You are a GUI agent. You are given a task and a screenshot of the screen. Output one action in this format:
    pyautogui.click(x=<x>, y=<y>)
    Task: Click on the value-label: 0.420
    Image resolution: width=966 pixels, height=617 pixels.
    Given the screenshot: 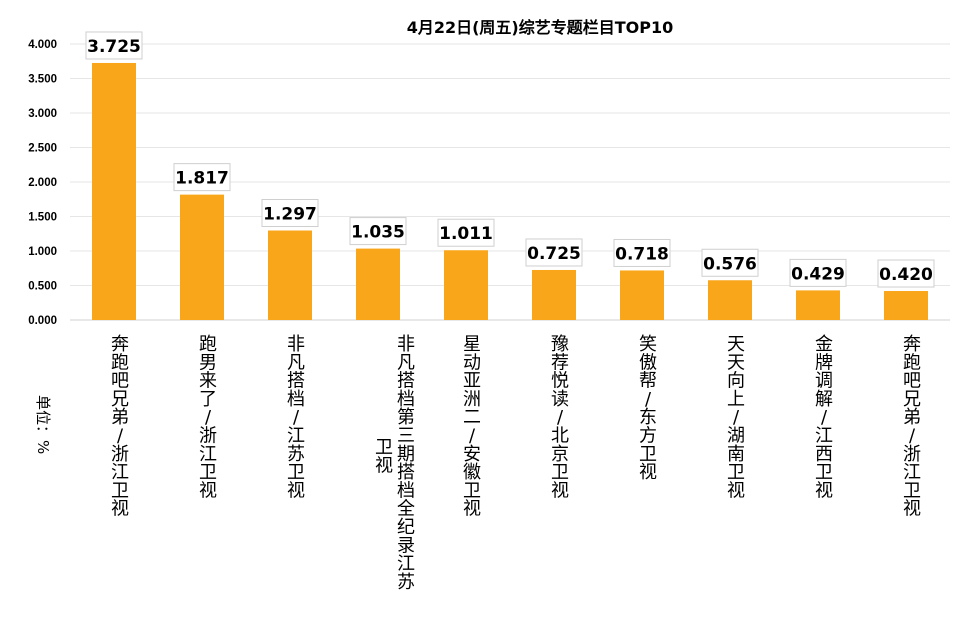 What is the action you would take?
    pyautogui.click(x=906, y=275)
    